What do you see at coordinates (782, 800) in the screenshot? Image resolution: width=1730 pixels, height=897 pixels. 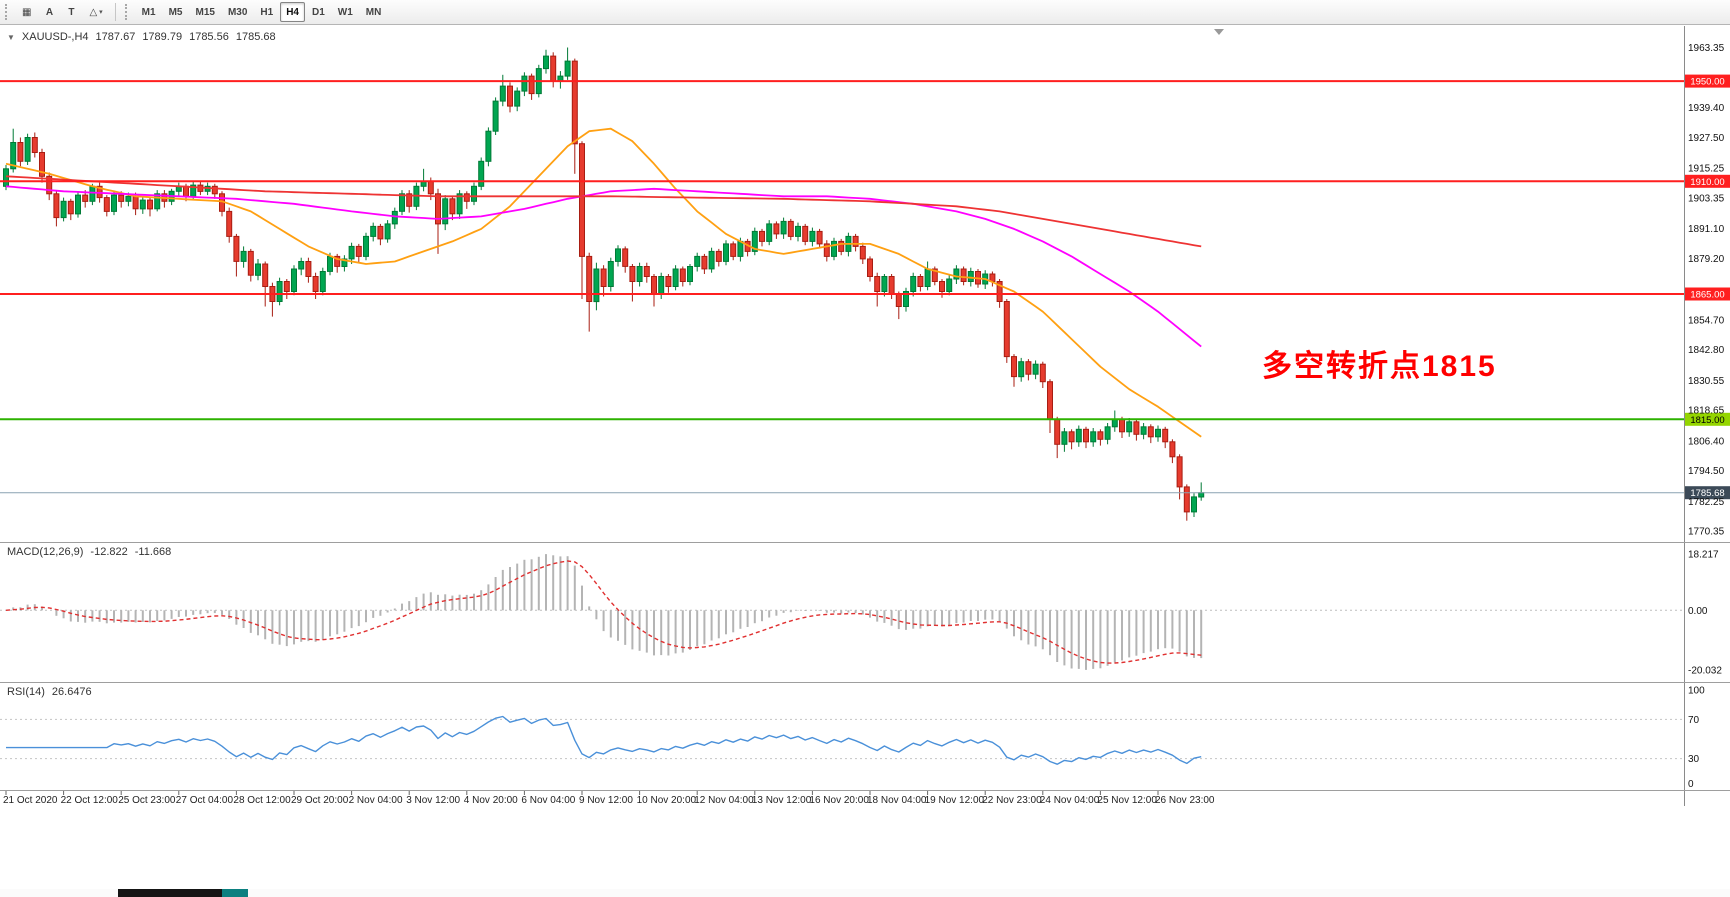 I see `time-axis-label: 13 Nov 12:00` at bounding box center [782, 800].